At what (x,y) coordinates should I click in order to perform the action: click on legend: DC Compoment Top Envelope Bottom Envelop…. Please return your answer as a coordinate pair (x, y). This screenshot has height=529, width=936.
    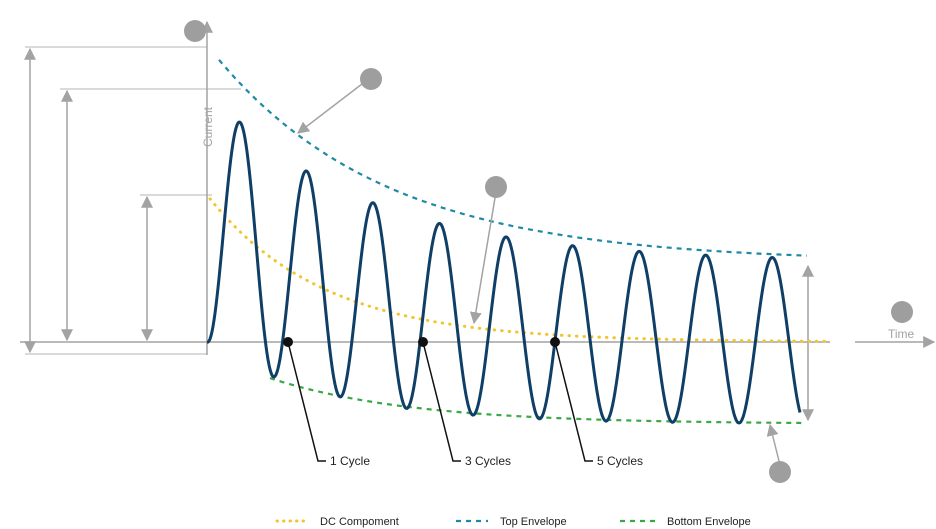
    Looking at the image, I should click on (513, 522).